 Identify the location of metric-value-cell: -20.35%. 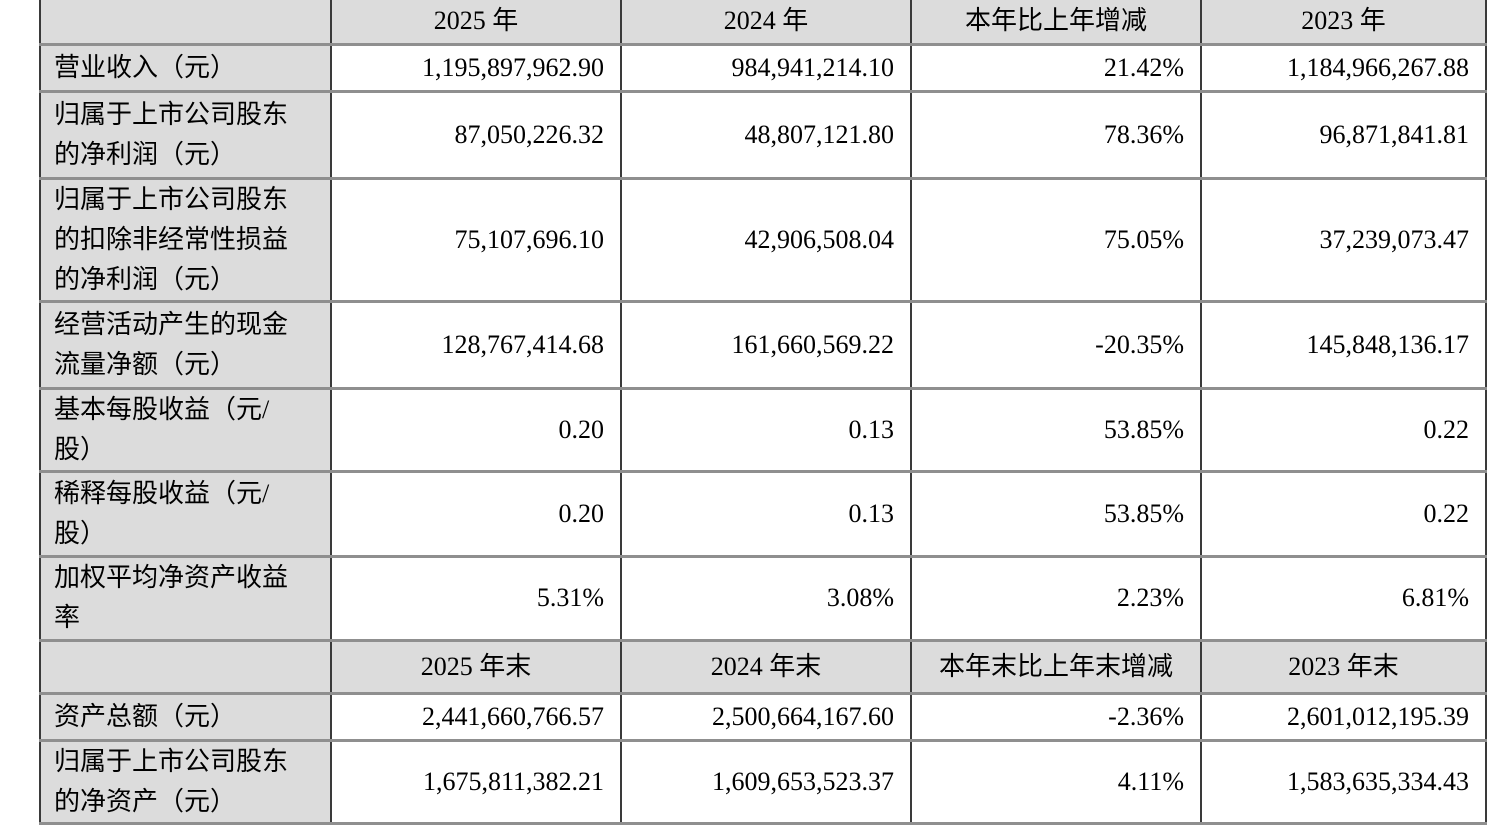
(1055, 343).